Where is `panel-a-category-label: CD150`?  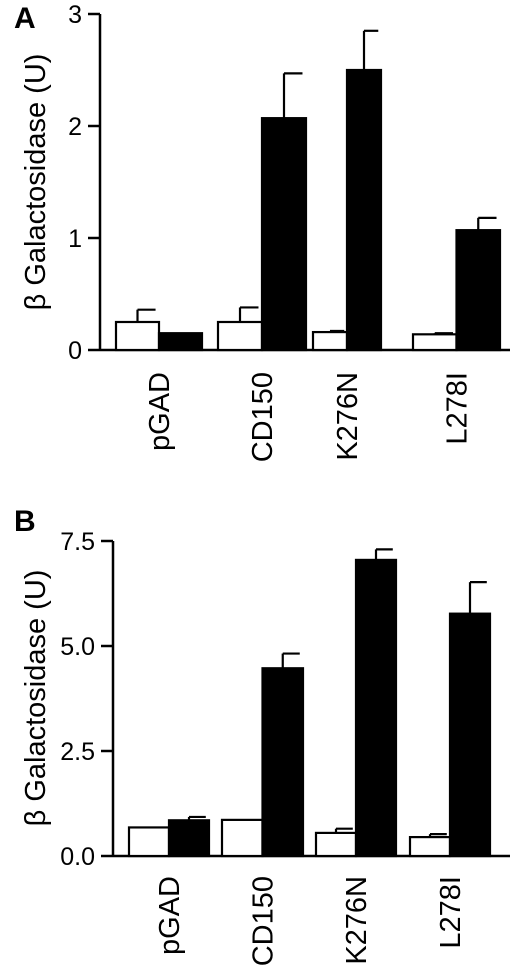 panel-a-category-label: CD150 is located at coordinates (263, 417).